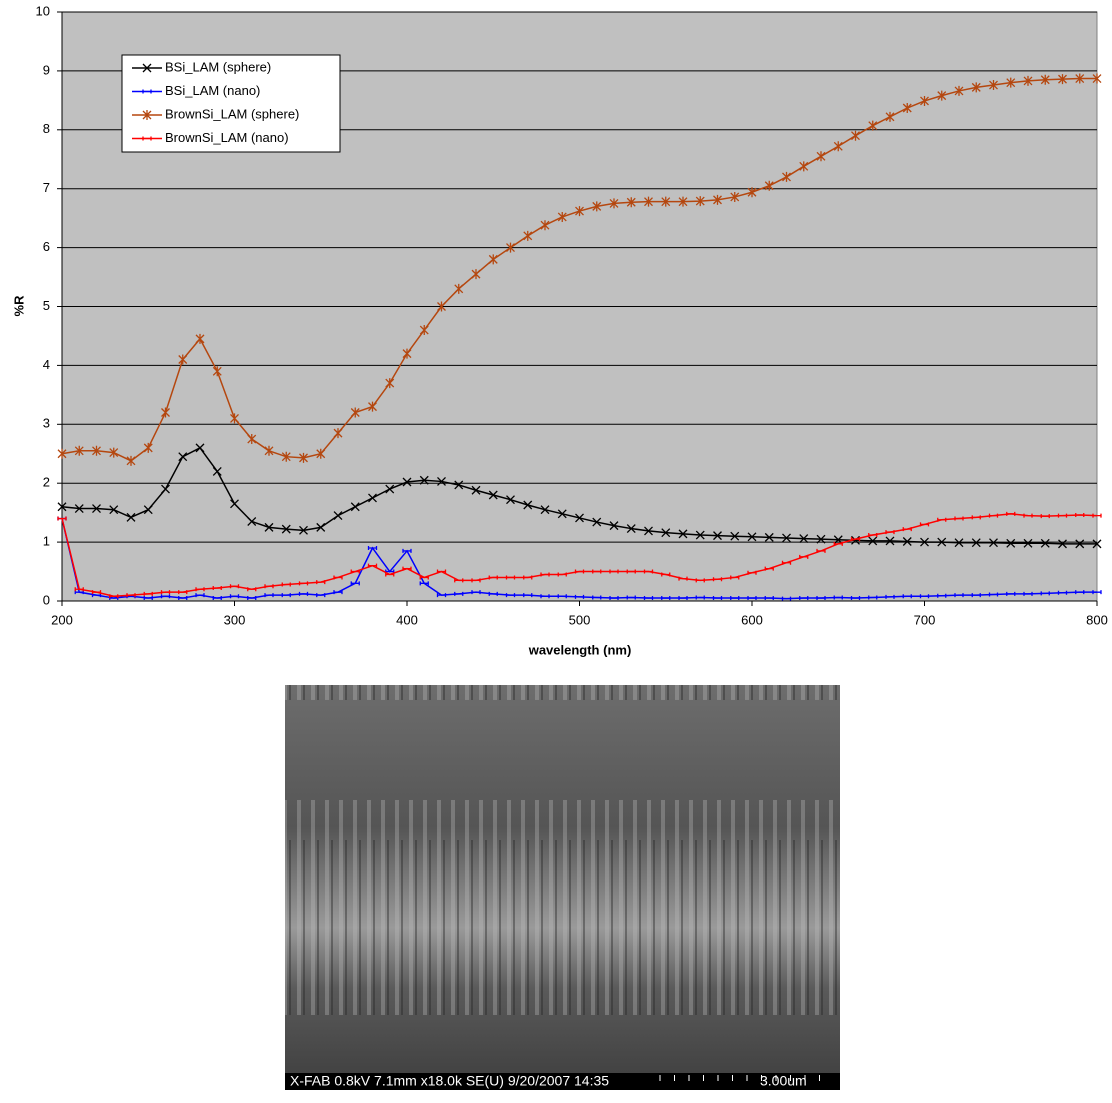 This screenshot has height=1103, width=1112. What do you see at coordinates (212, 90) in the screenshot?
I see `legend-label: BSi_LAM (nano)` at bounding box center [212, 90].